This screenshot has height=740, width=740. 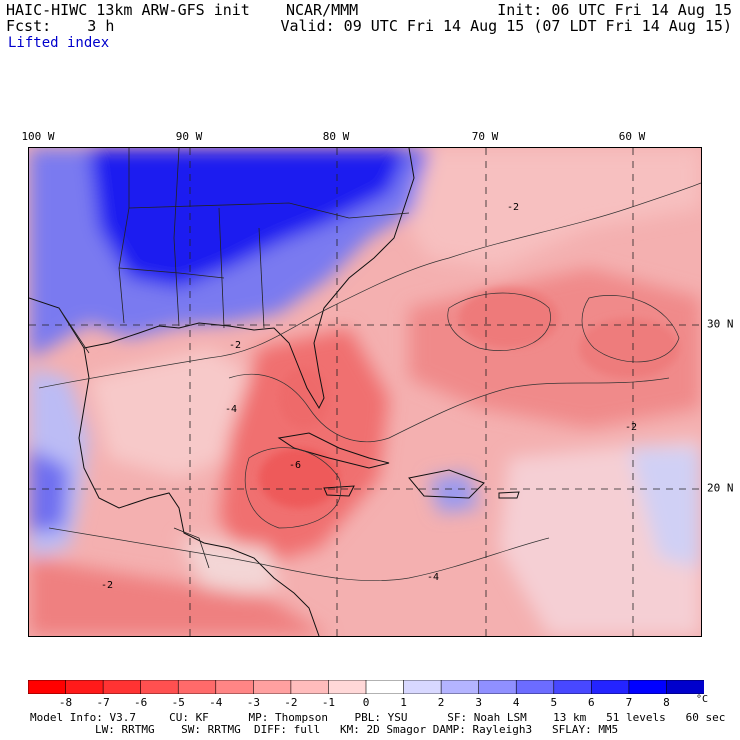 I want to click on colorbar-tick-label: 0, so click(x=366, y=702).